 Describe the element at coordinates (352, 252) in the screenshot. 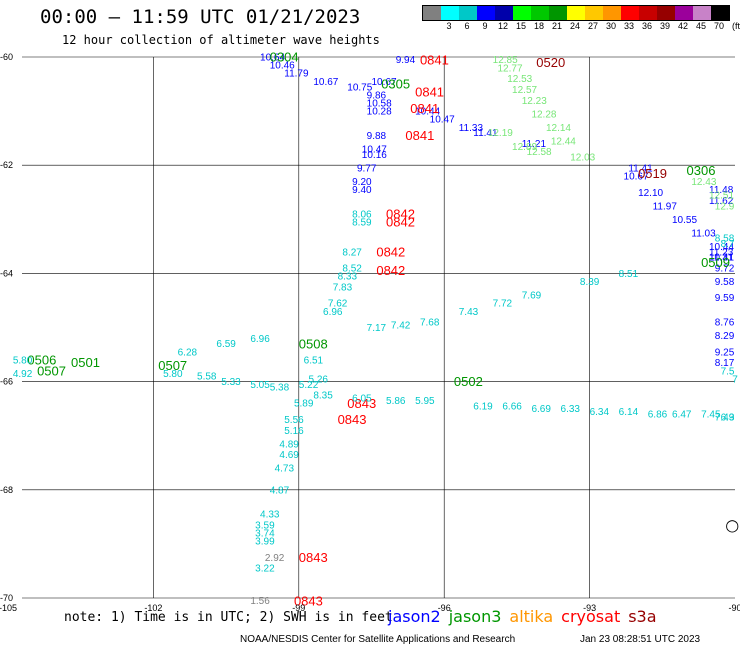

I see `wave-height-label: 8.27` at that location.